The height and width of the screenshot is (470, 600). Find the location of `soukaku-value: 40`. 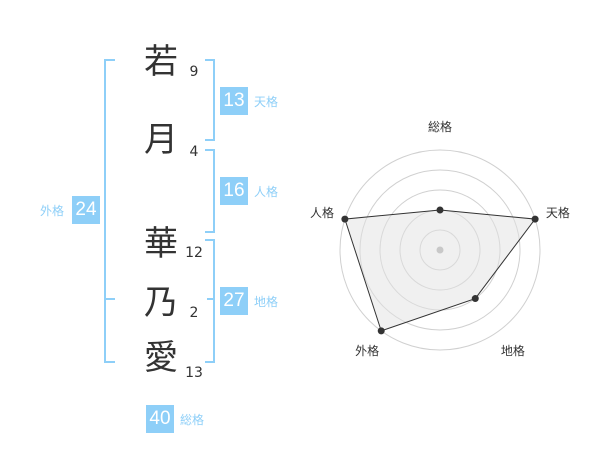

soukaku-value: 40 is located at coordinates (160, 419).